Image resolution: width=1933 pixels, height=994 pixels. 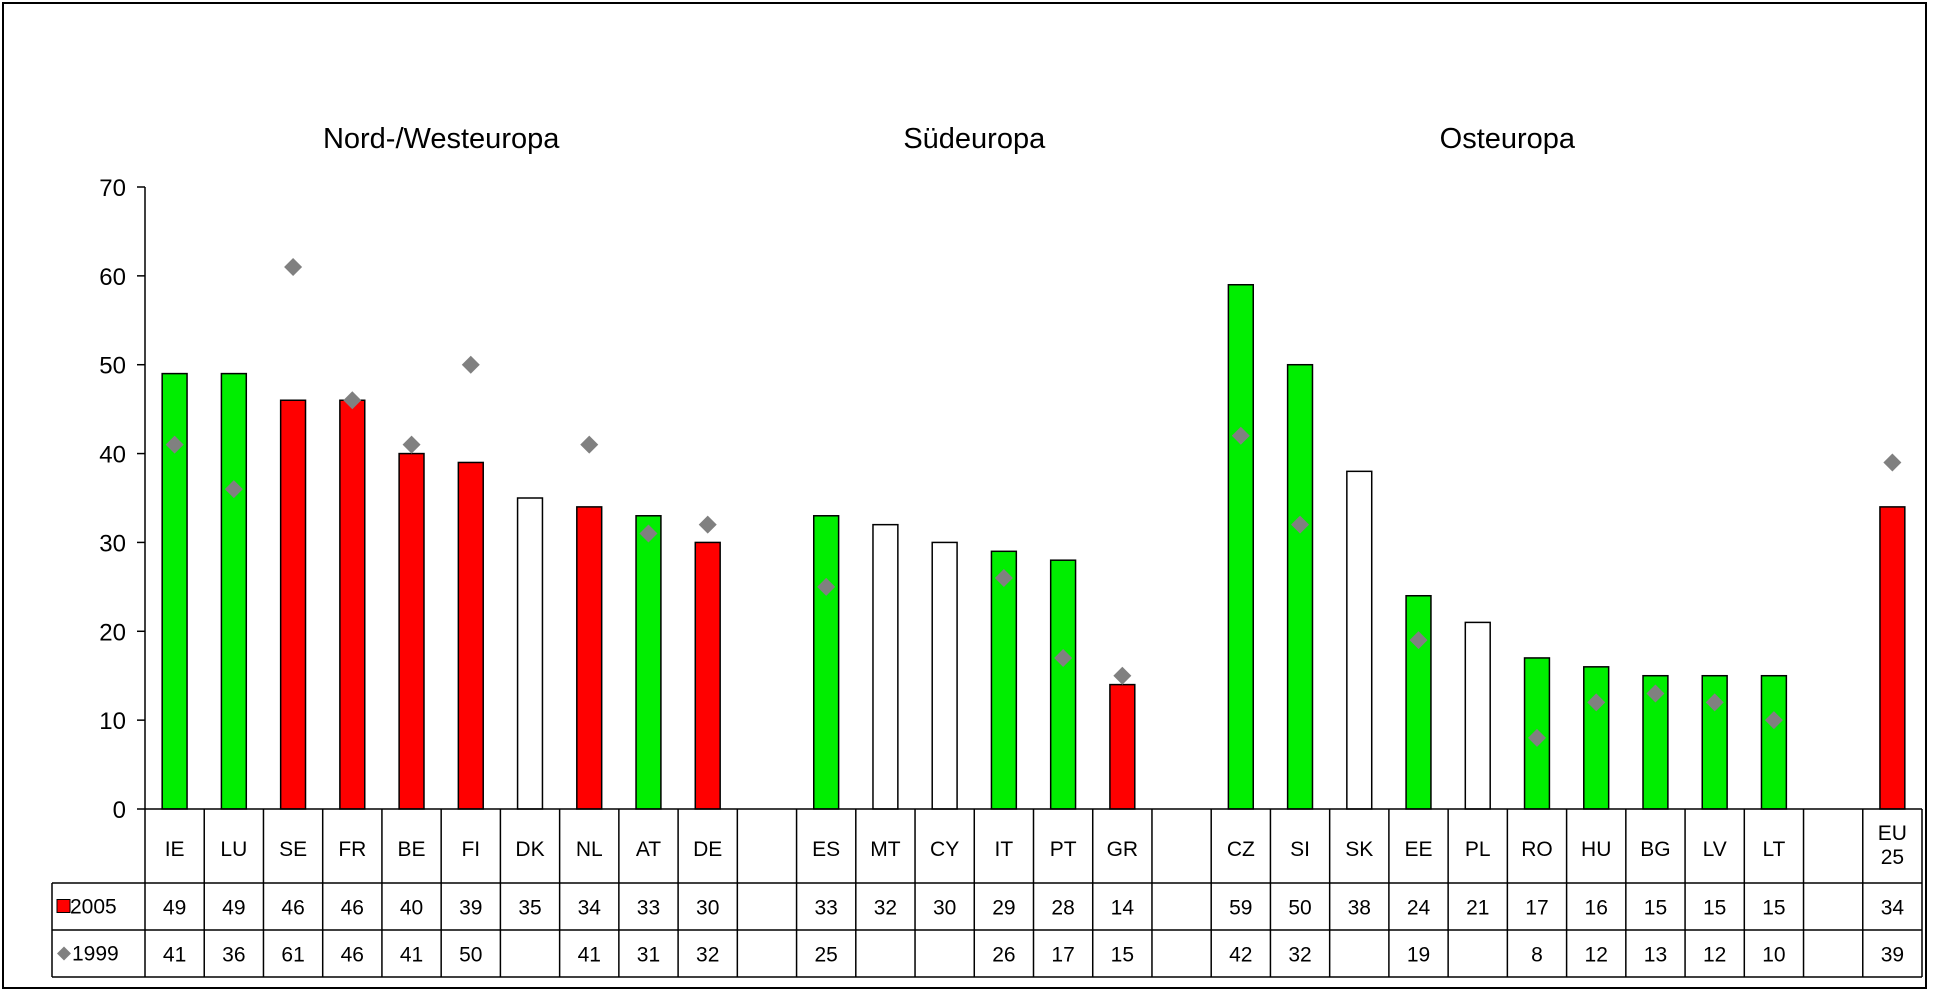 I want to click on table-value-1999: 25, so click(x=826, y=955).